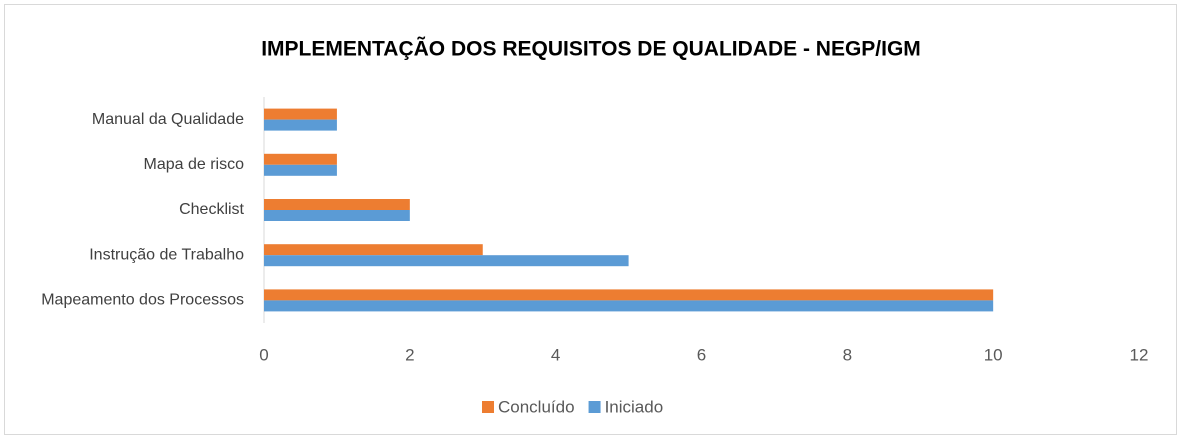  I want to click on x-tick-label: 2, so click(409, 354).